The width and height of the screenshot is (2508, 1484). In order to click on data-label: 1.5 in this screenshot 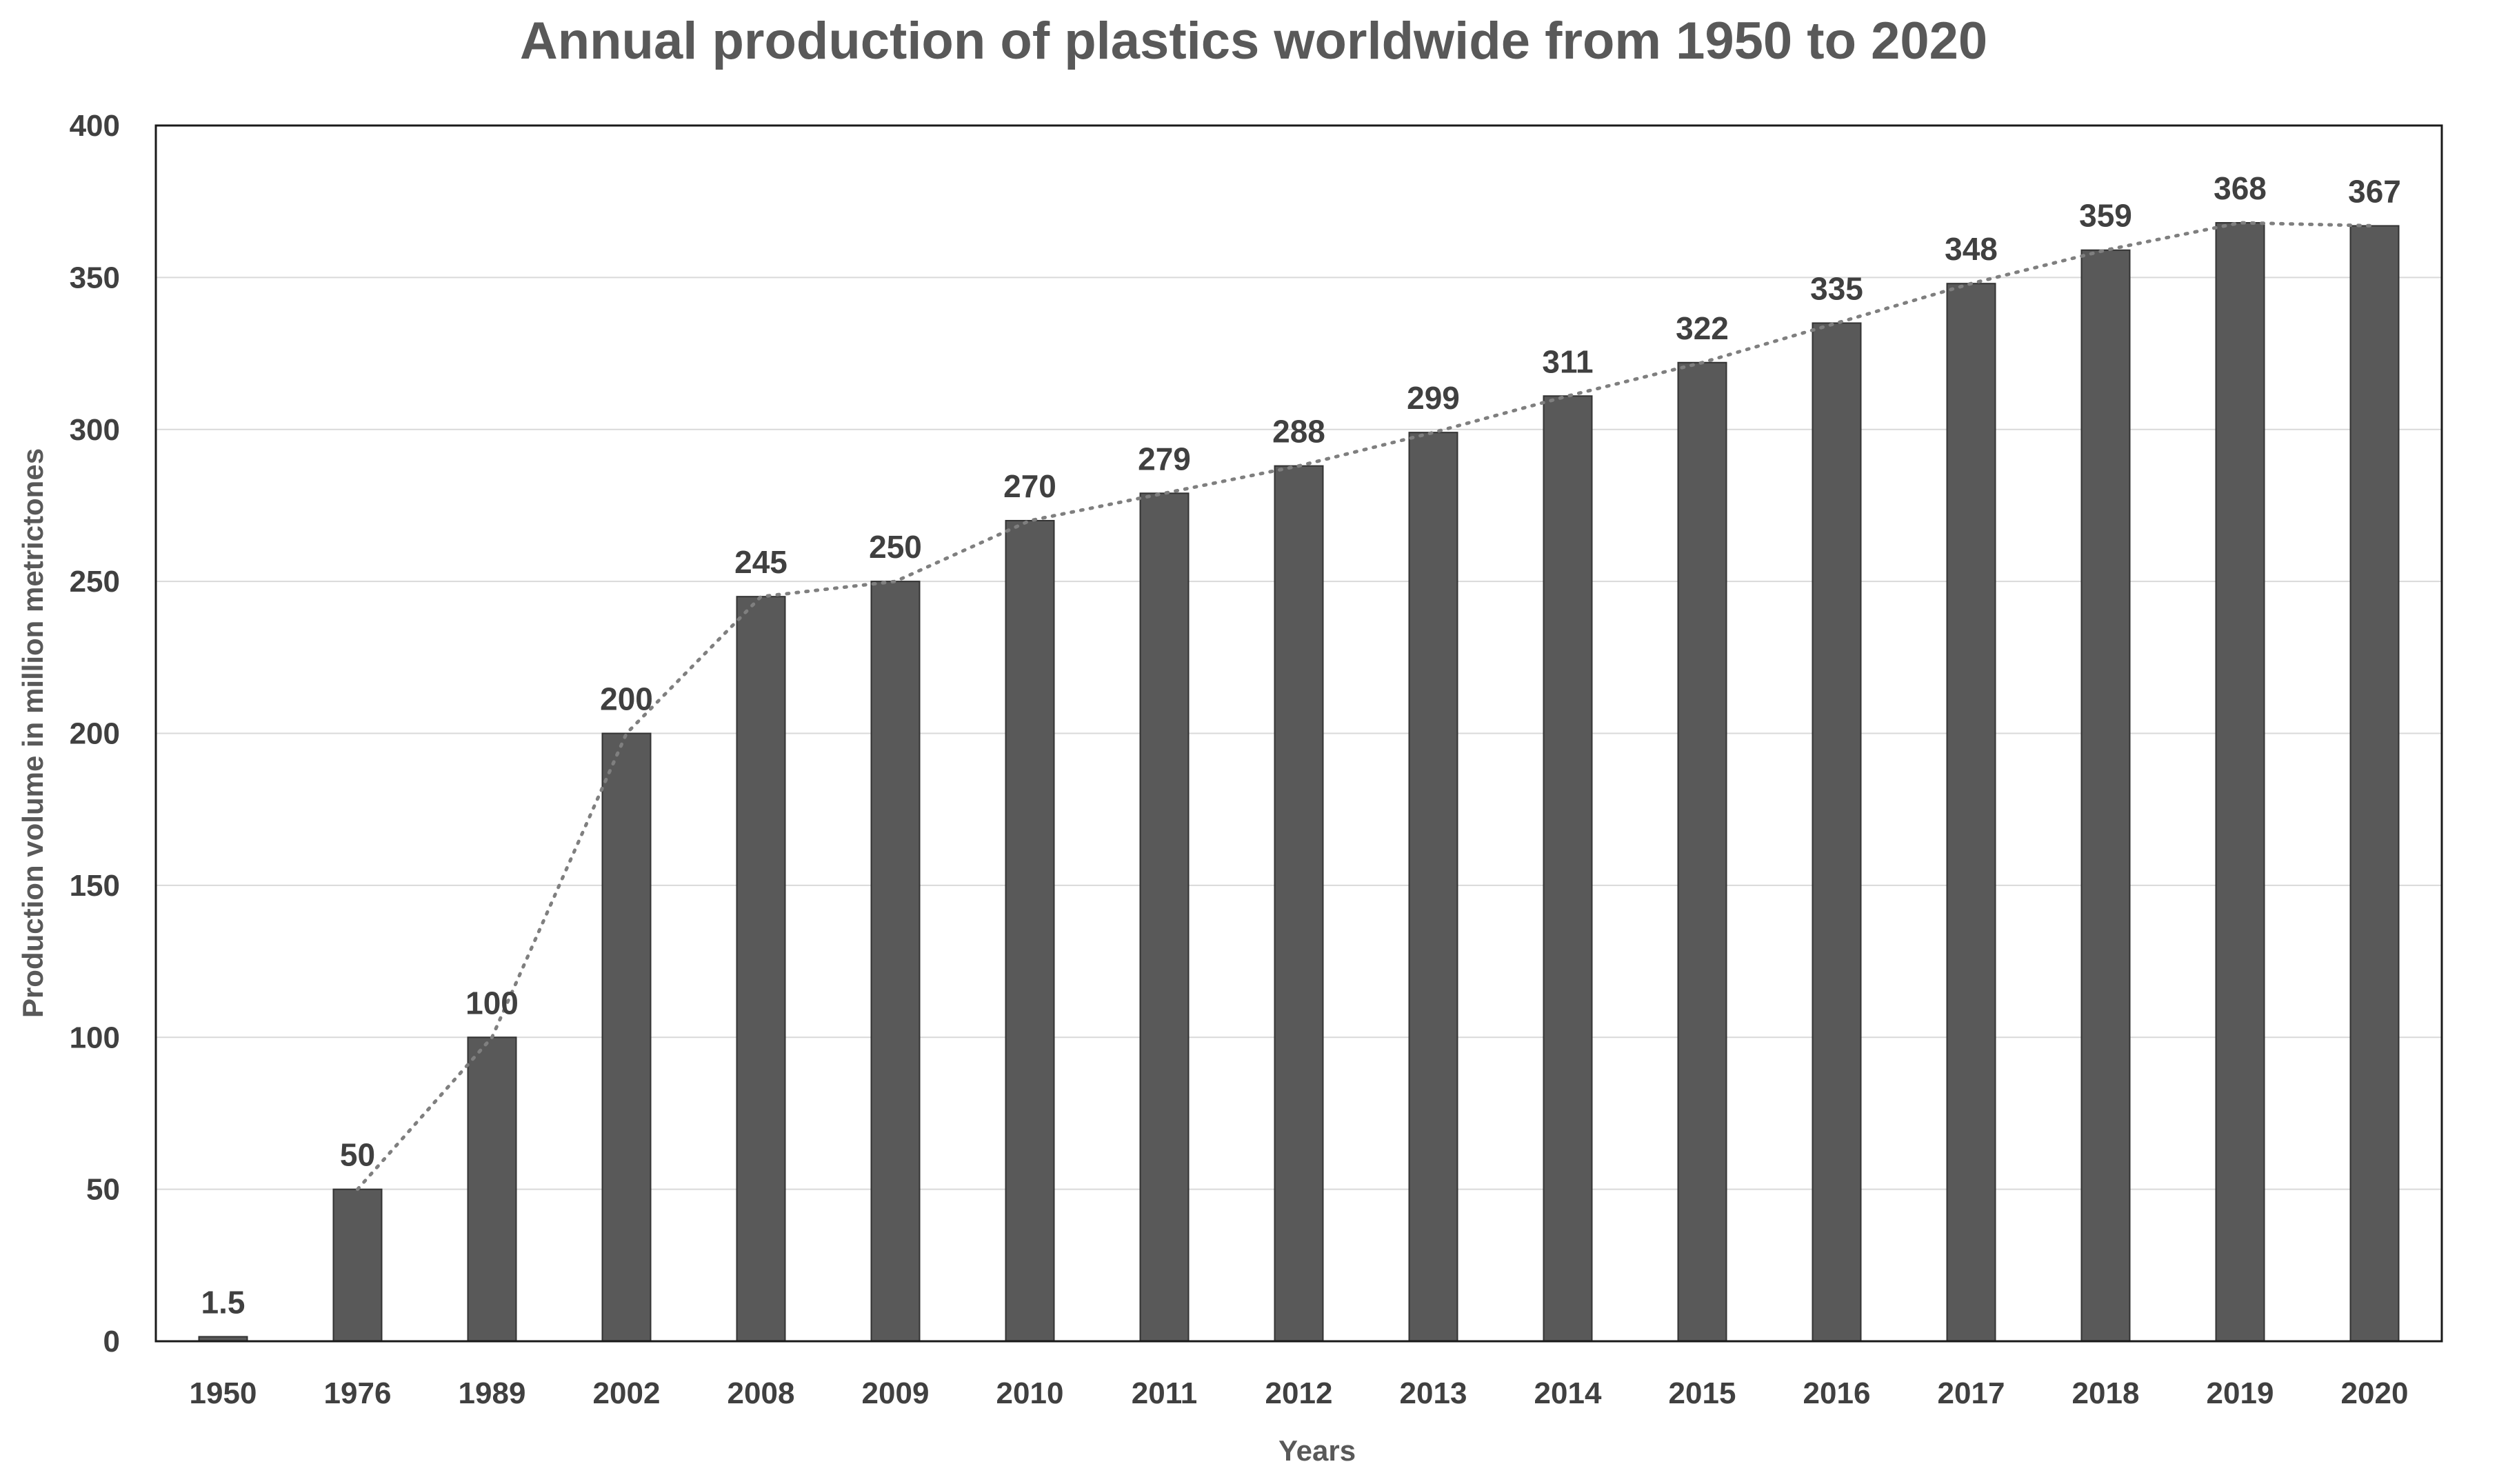, I will do `click(223, 1302)`.